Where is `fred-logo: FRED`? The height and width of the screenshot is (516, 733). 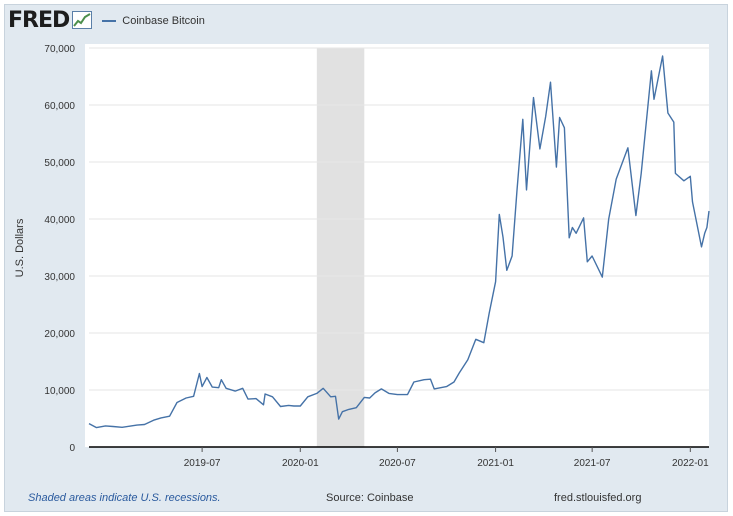
fred-logo: FRED is located at coordinates (39, 20).